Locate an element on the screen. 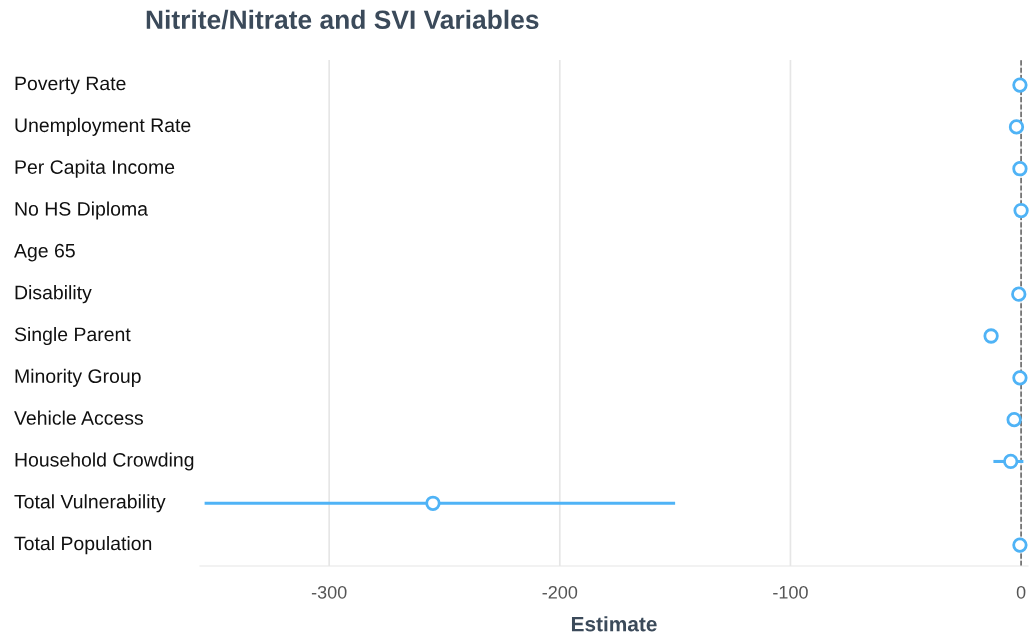 The width and height of the screenshot is (1033, 641). y-tick-label: Disability is located at coordinates (53, 294).